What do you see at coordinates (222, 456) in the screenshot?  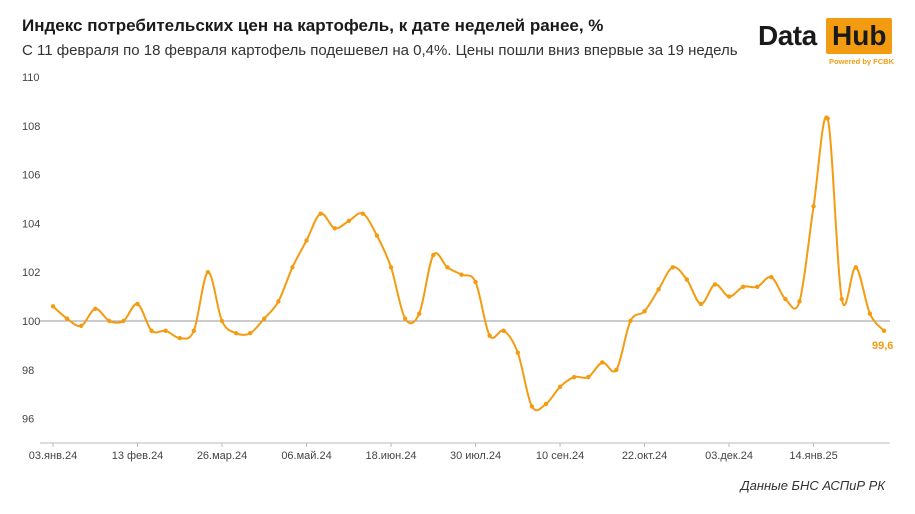 I see `x-tick-label: 26.мар.24` at bounding box center [222, 456].